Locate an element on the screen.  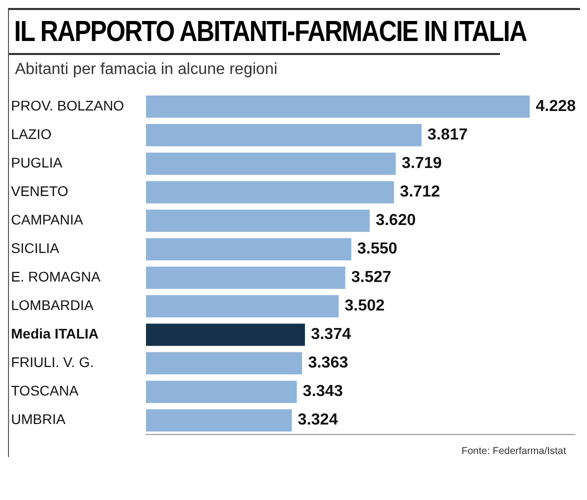
y-tick-label: PUGLIA is located at coordinates (37, 162).